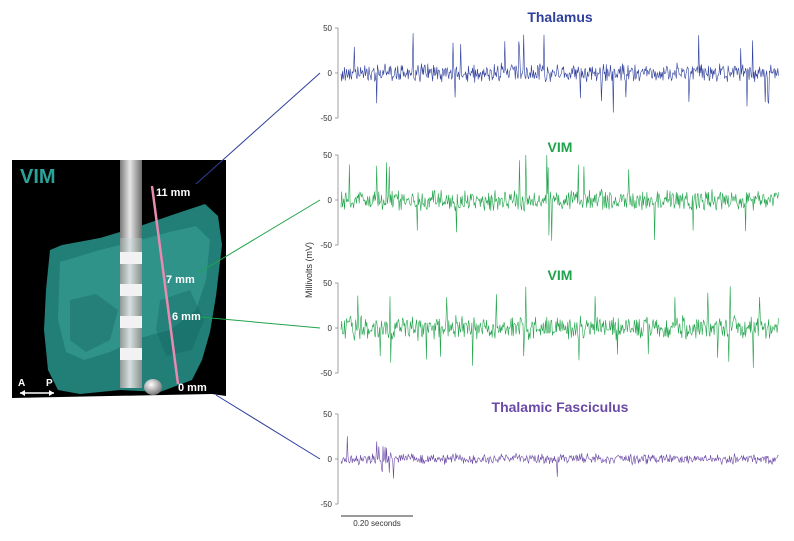 This screenshot has height=541, width=794. I want to click on connector-vim-6mm, so click(260, 322).